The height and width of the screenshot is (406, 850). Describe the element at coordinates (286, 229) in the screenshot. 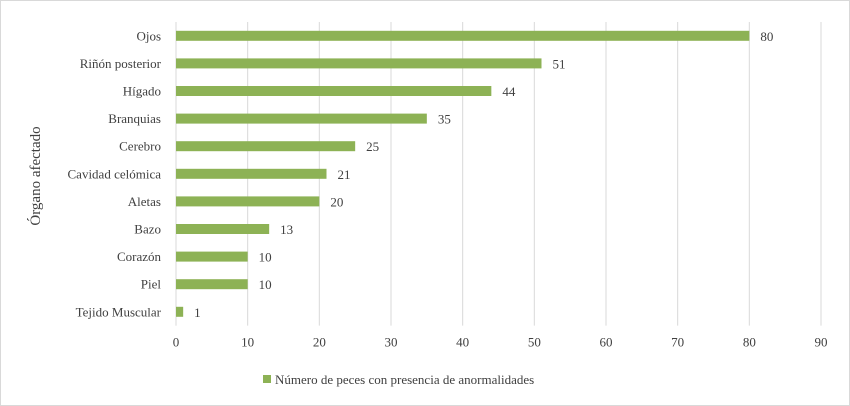

I see `data-label: 13` at that location.